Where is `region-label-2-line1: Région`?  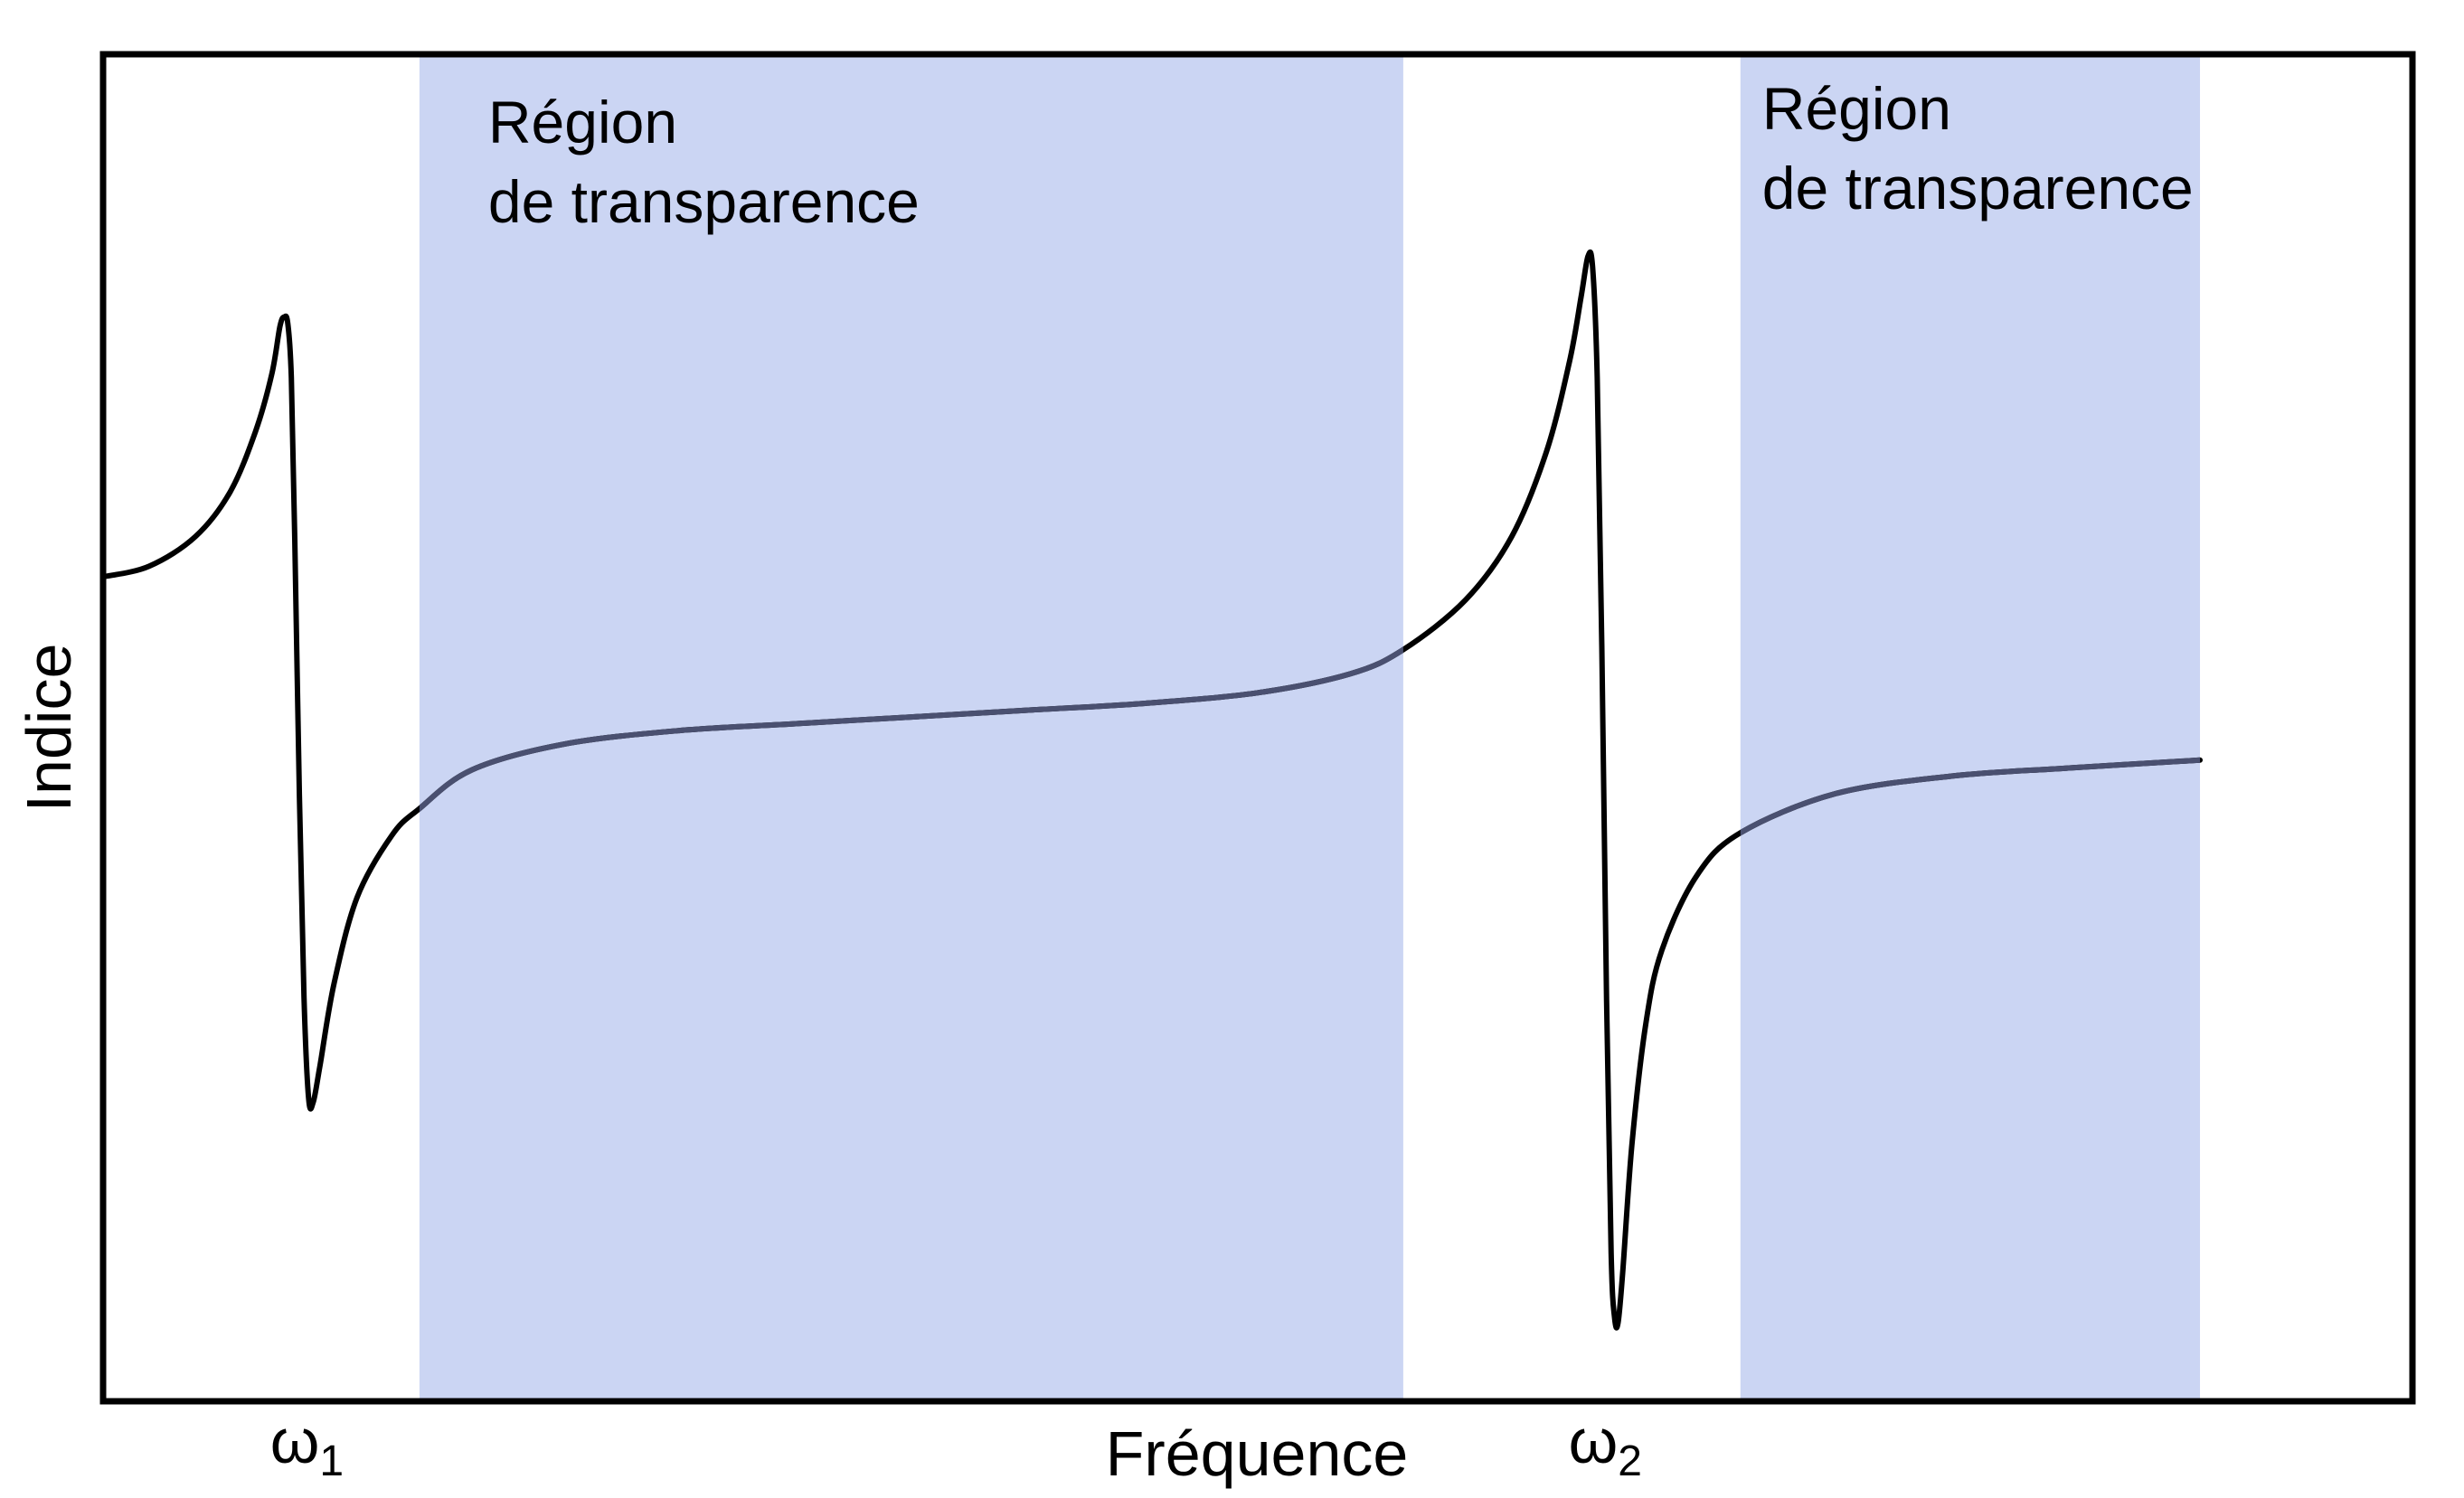 region-label-2-line1: Région is located at coordinates (1856, 108).